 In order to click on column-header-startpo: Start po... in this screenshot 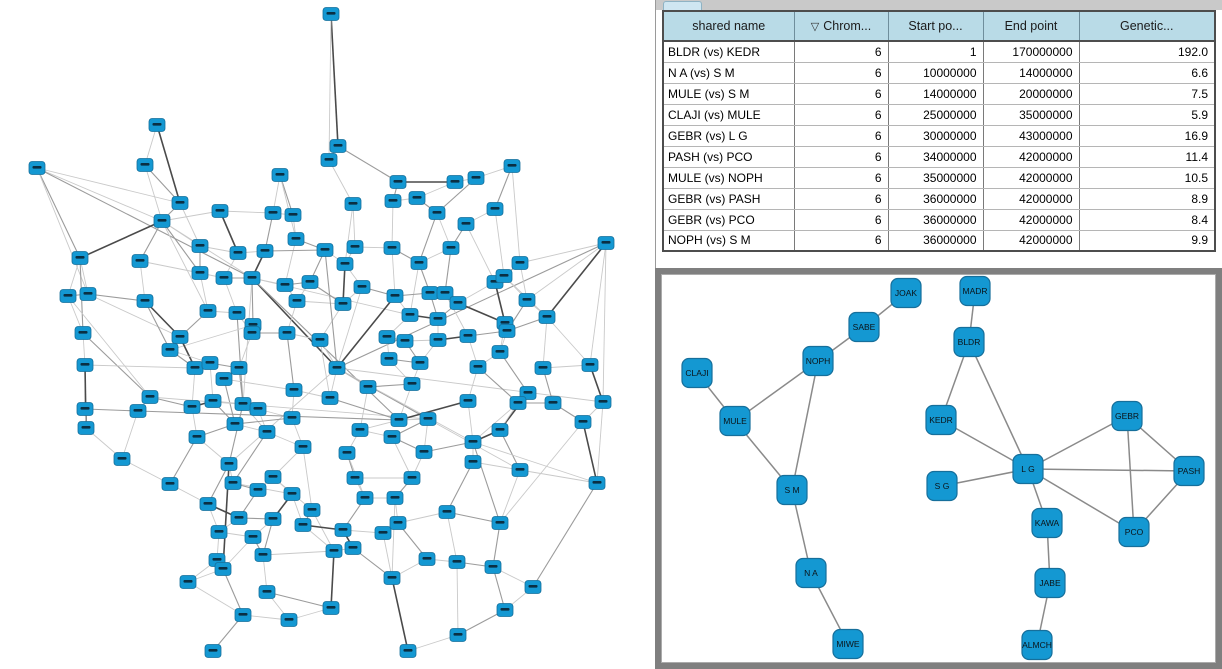, I will do `click(935, 26)`.